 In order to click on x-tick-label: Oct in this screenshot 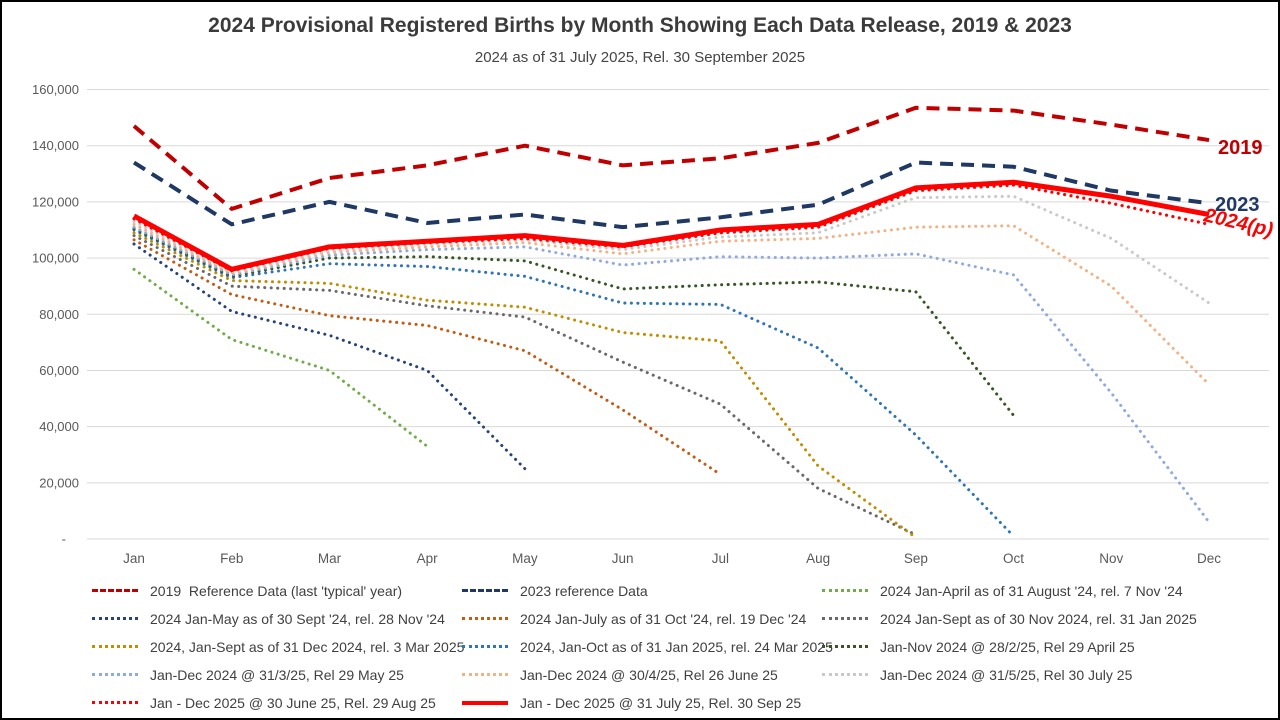, I will do `click(1013, 558)`.